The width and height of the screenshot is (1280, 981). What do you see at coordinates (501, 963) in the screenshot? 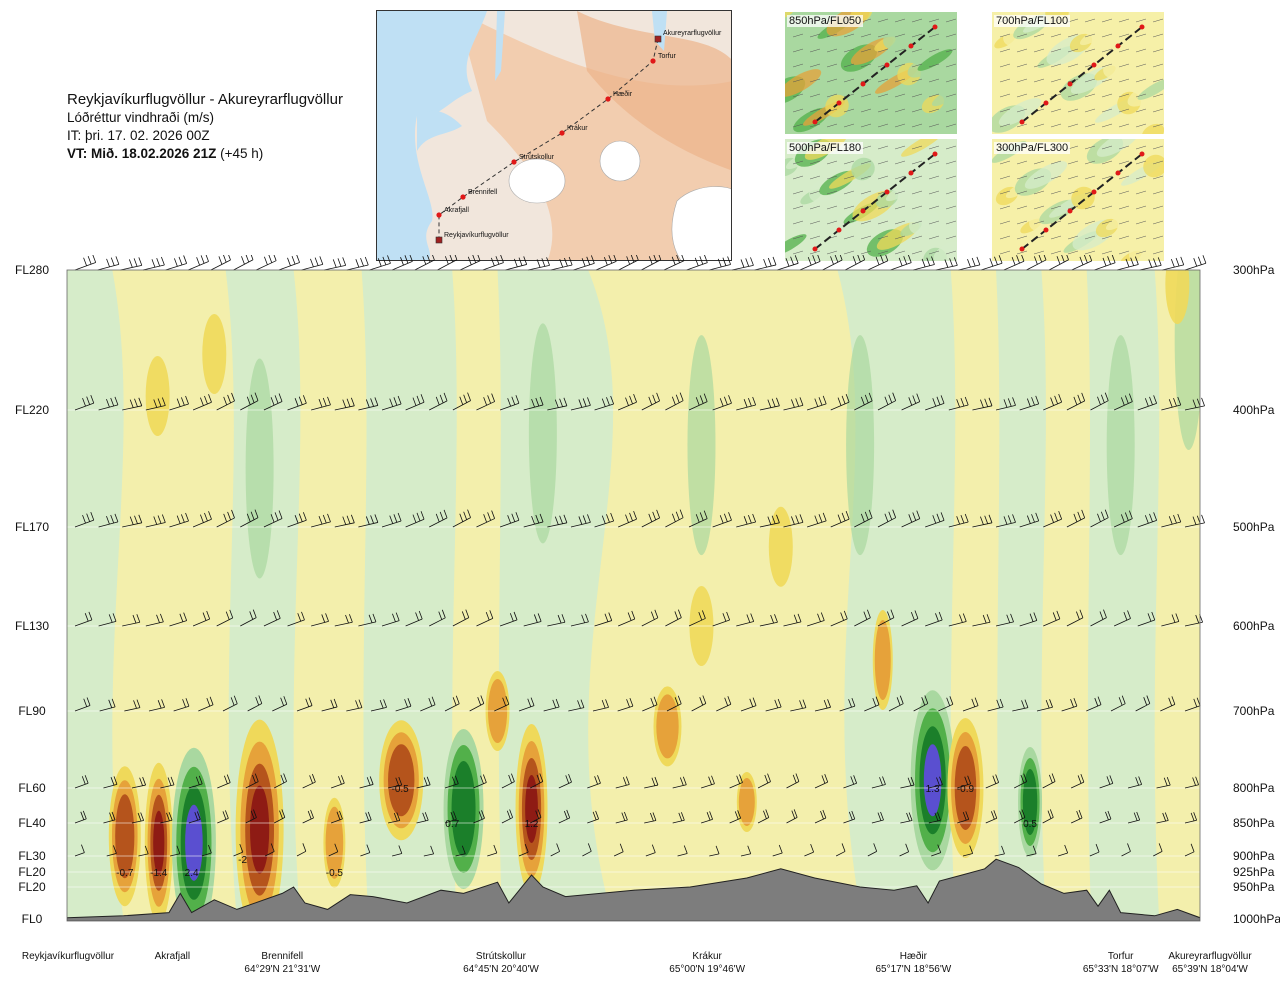
I see `station-label: Strútskollur 64°45'N 20°40'W` at bounding box center [501, 963].